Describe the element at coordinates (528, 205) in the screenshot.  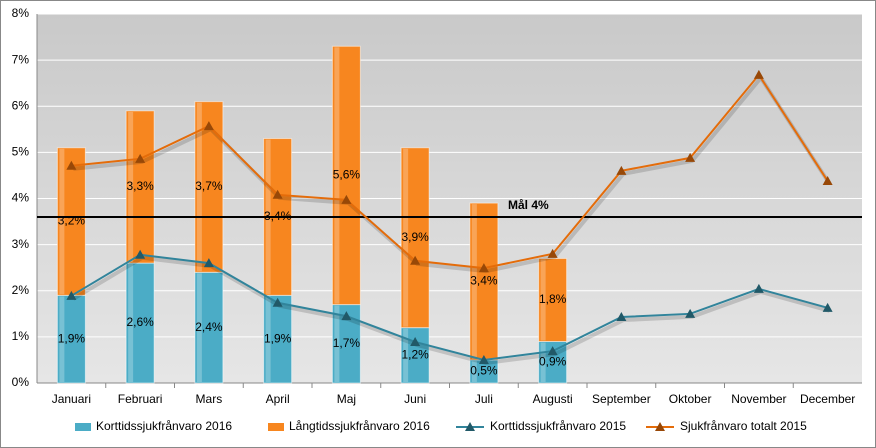
I see `target-annotation: Mål 4%` at that location.